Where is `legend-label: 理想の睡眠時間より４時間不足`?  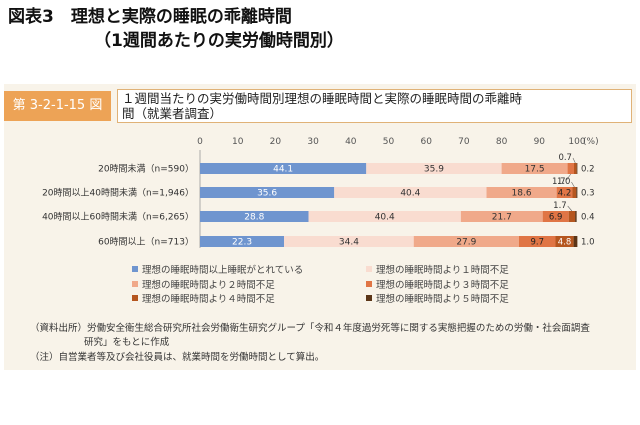
legend-label: 理想の睡眠時間より４時間不足 is located at coordinates (208, 299).